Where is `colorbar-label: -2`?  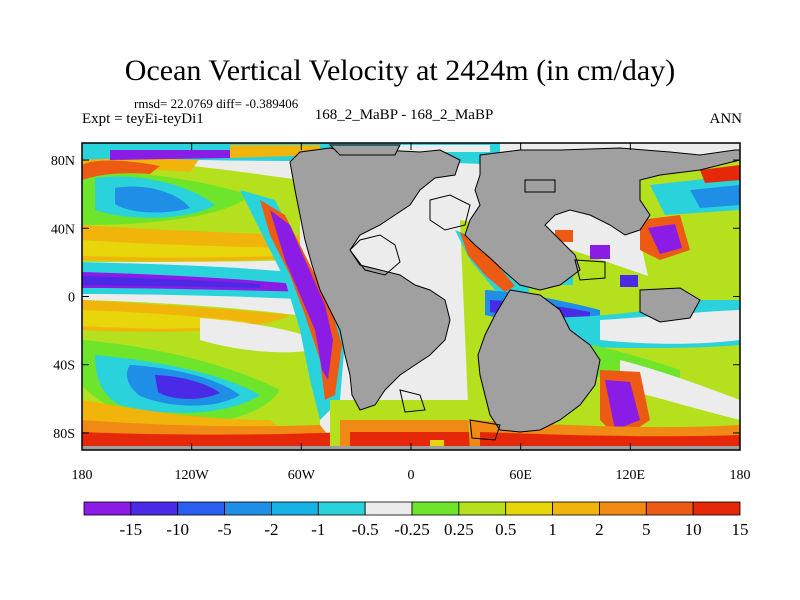 colorbar-label: -2 is located at coordinates (271, 529).